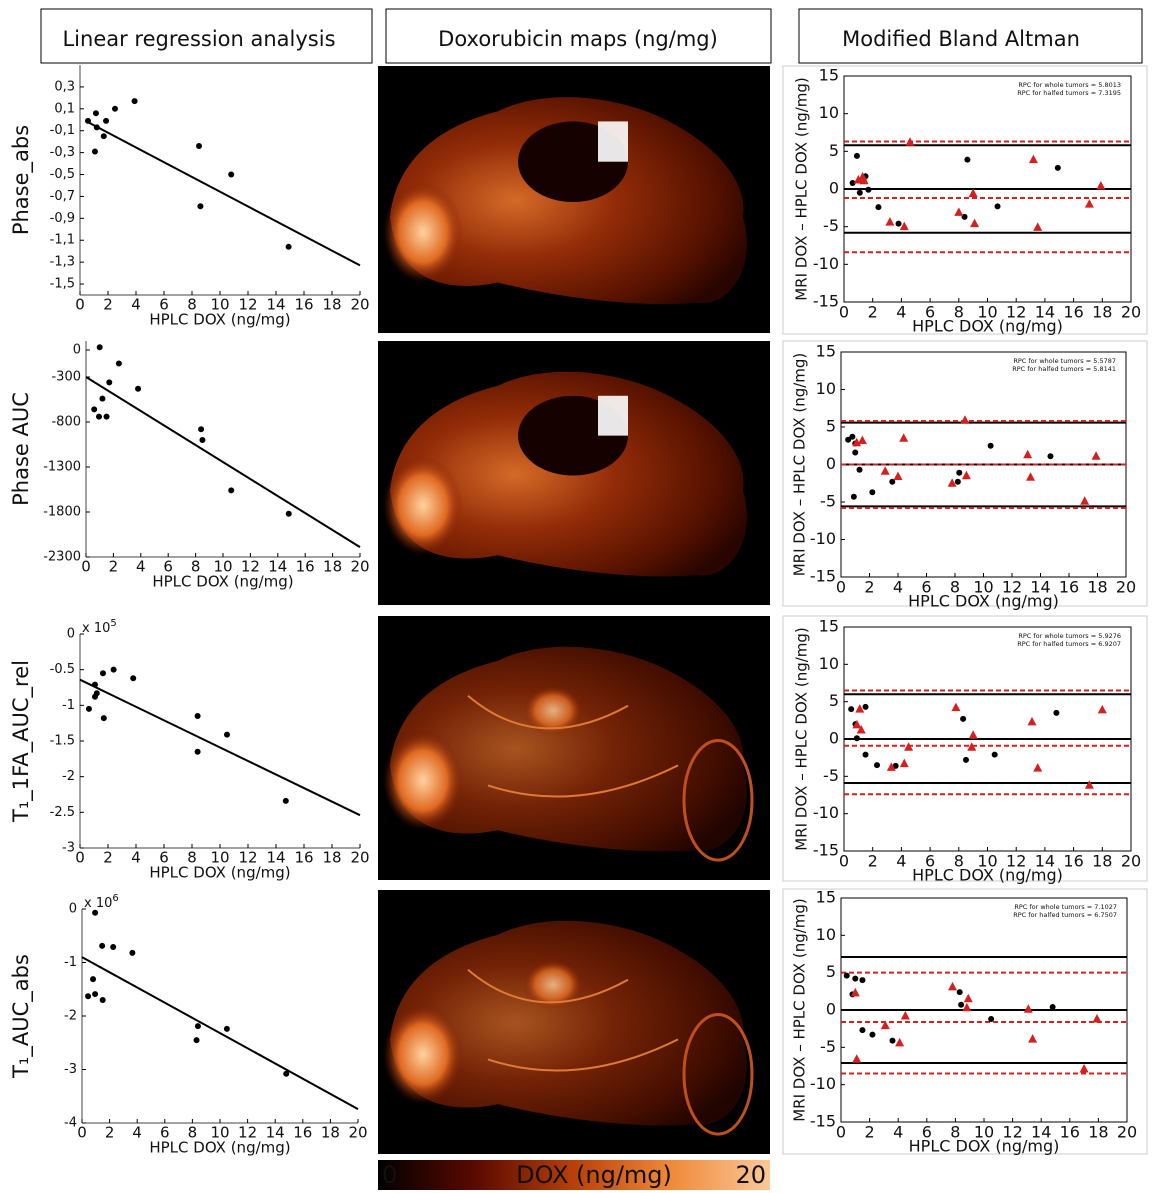  Describe the element at coordinates (62, 130) in the screenshot. I see `y-tick-label: -0,1` at that location.